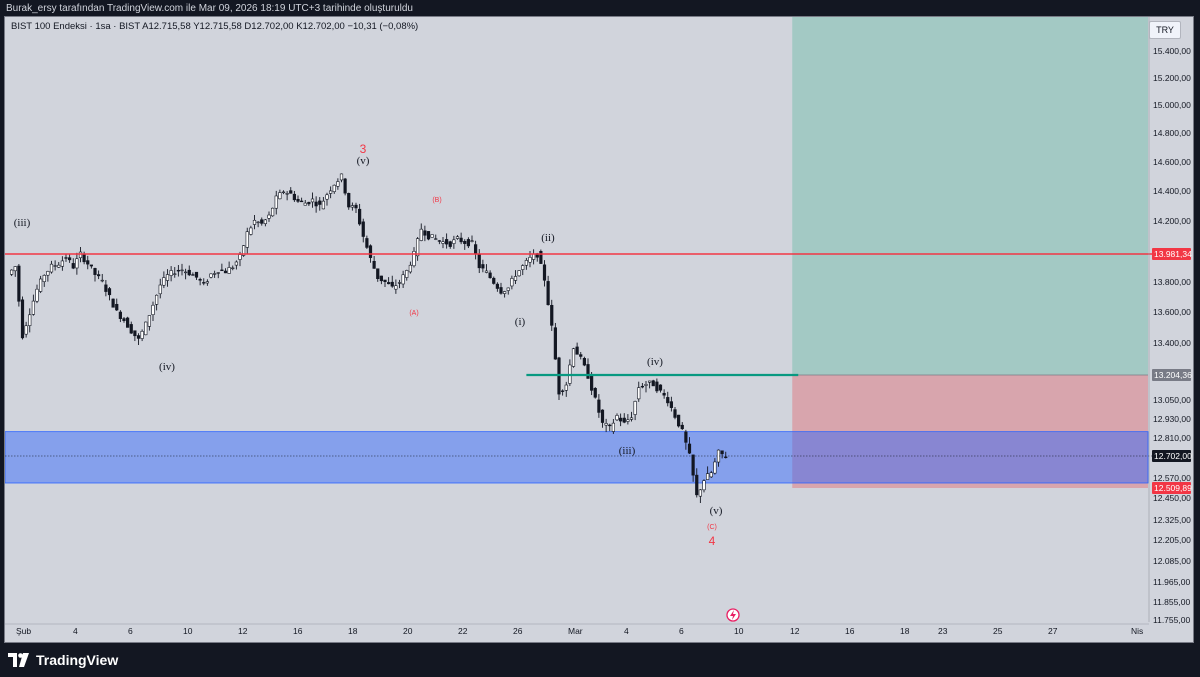  I want to click on y-tick-label: 12.085,00, so click(1172, 561).